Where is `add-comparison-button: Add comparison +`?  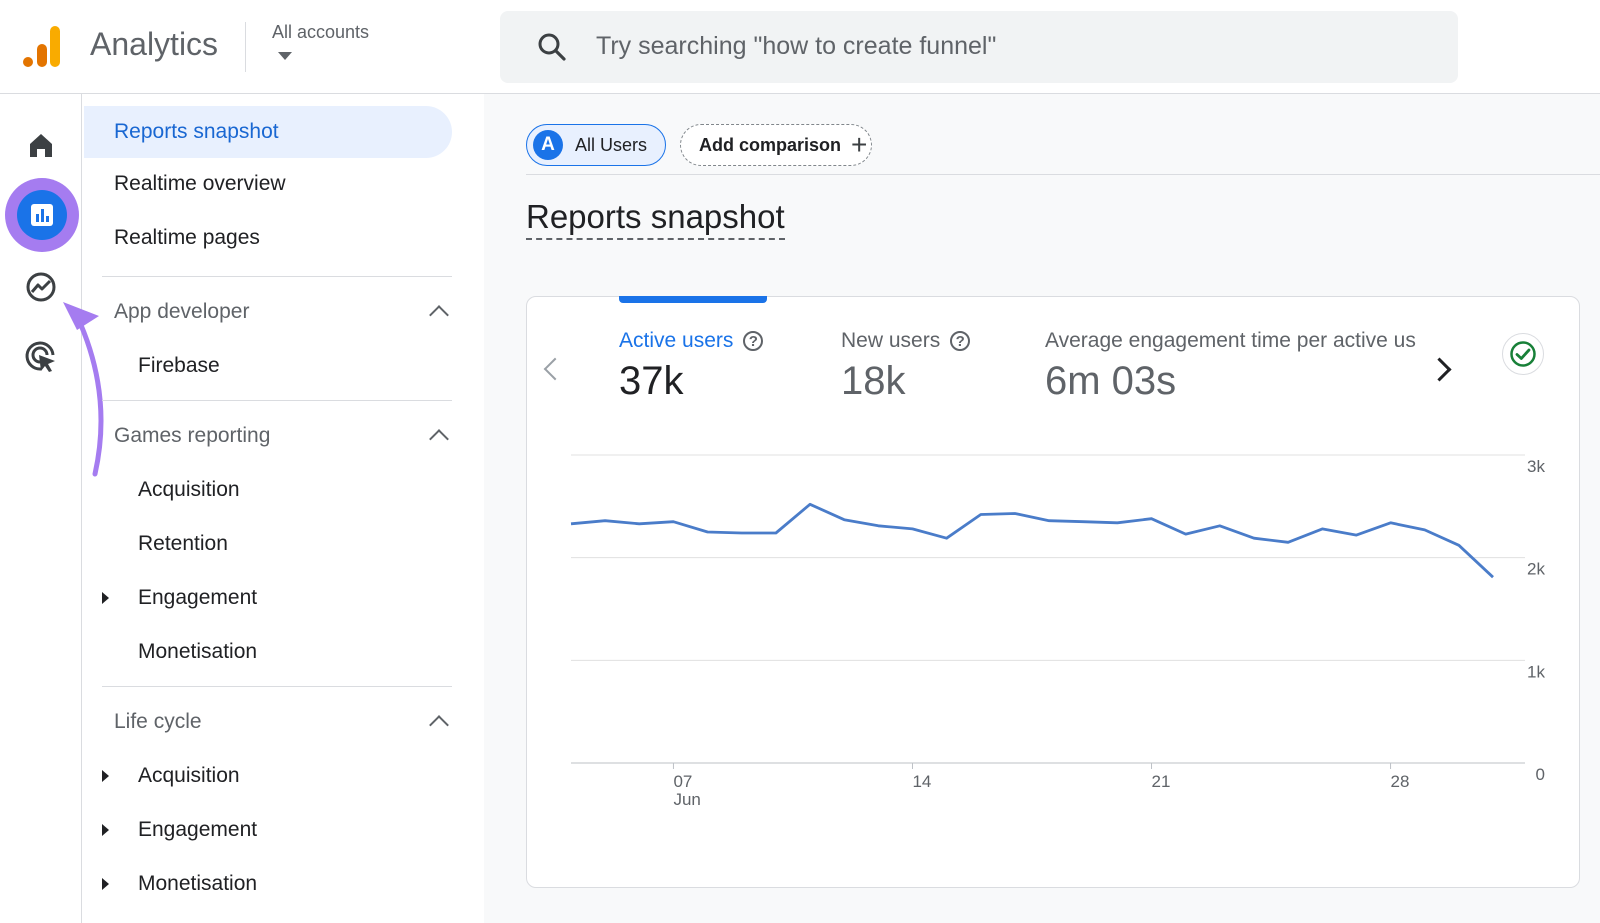
add-comparison-button: Add comparison + is located at coordinates (776, 145).